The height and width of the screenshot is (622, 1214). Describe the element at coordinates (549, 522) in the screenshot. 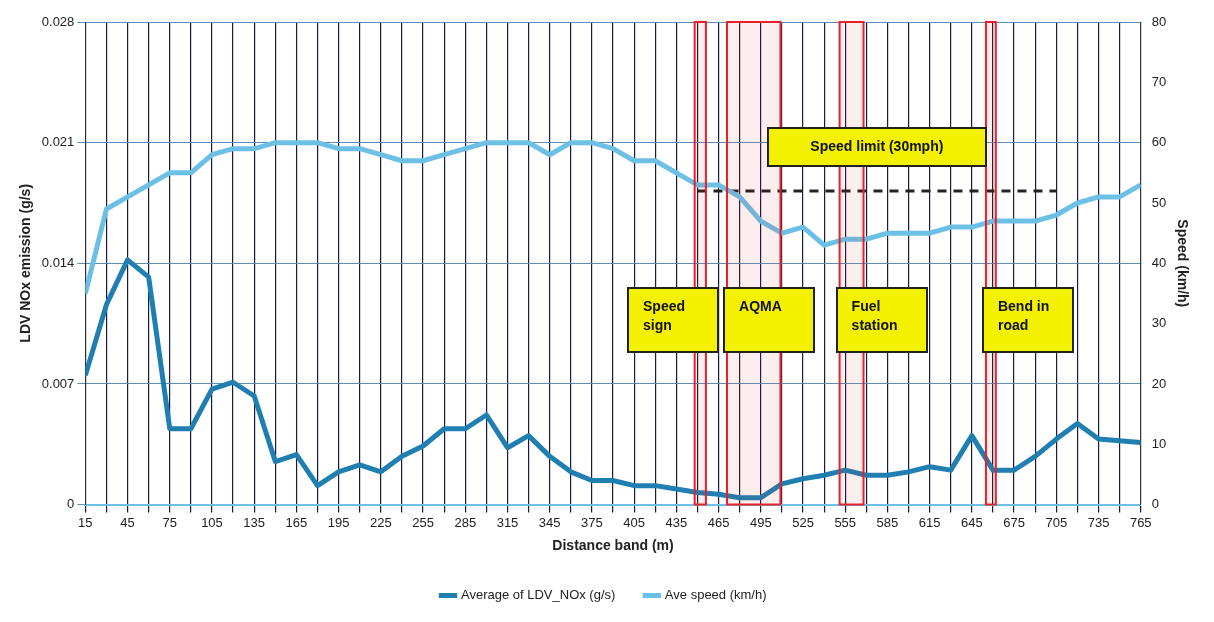

I see `x-tick-label: 345` at that location.